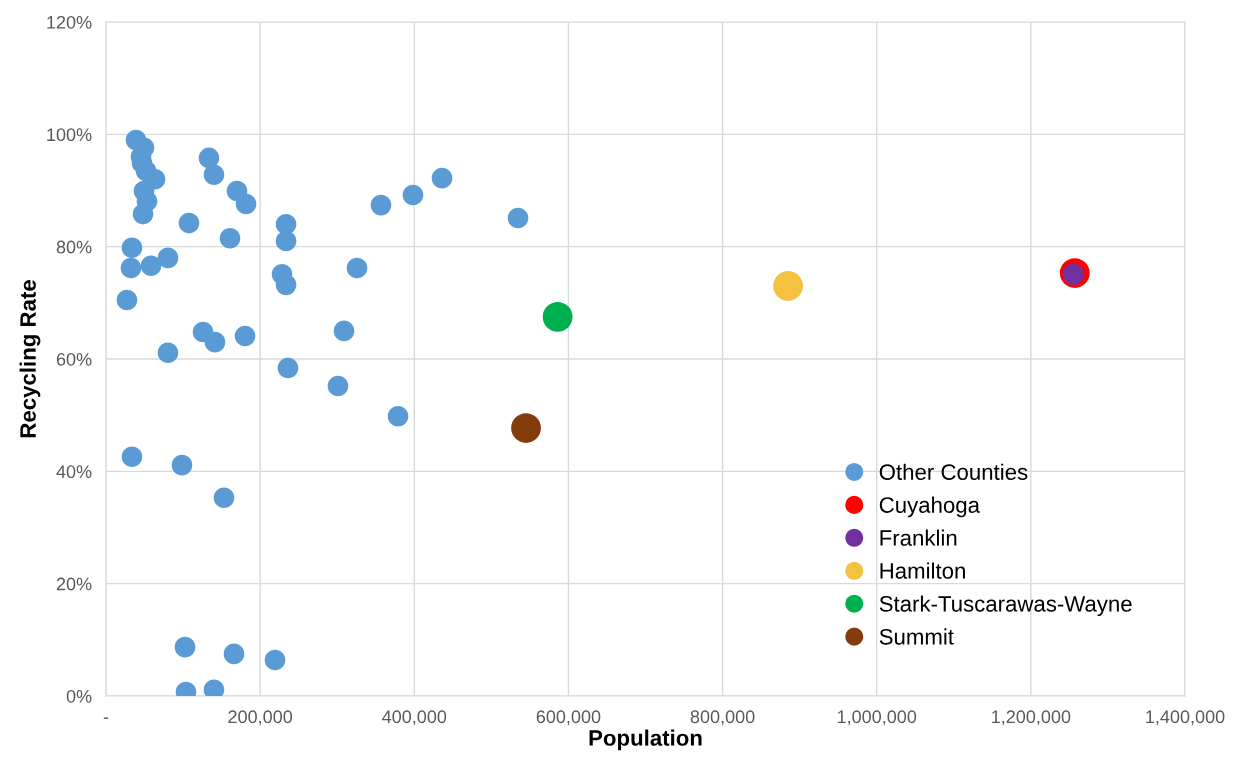  I want to click on legend-label: Stark-Tuscarawas-Wayne, so click(1005, 606).